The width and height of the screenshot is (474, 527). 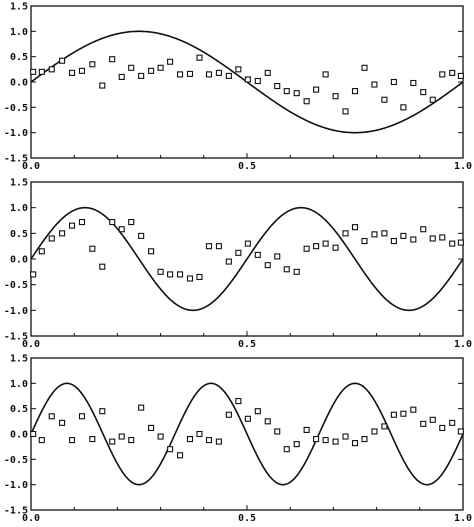 I want to click on x-tick-label: 1.0, so click(x=463, y=166).